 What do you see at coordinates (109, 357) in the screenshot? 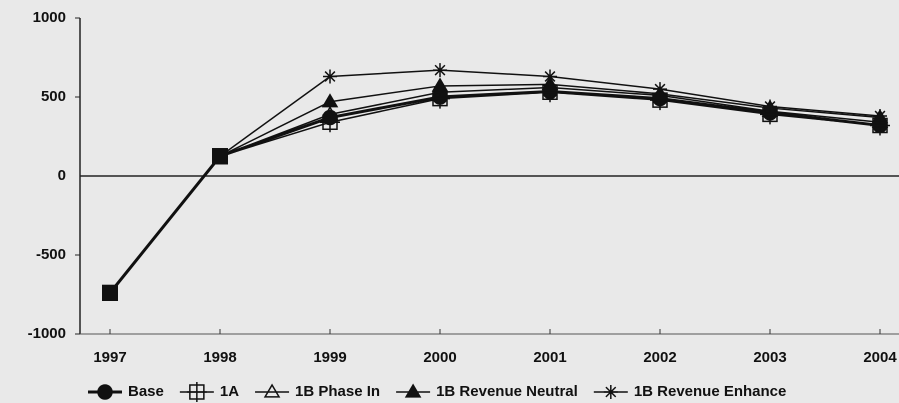
I see `x-tick-label: 1997` at bounding box center [109, 357].